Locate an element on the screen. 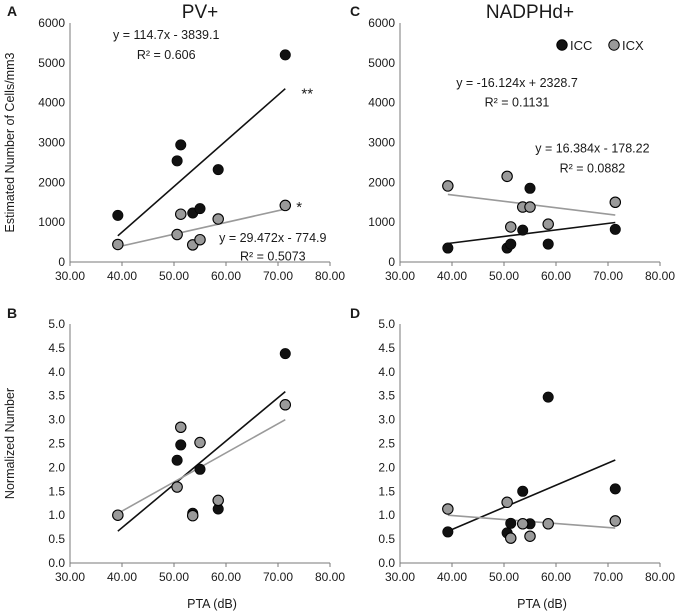 The height and width of the screenshot is (616, 680). y-tick-label: 0.5 is located at coordinates (386, 539).